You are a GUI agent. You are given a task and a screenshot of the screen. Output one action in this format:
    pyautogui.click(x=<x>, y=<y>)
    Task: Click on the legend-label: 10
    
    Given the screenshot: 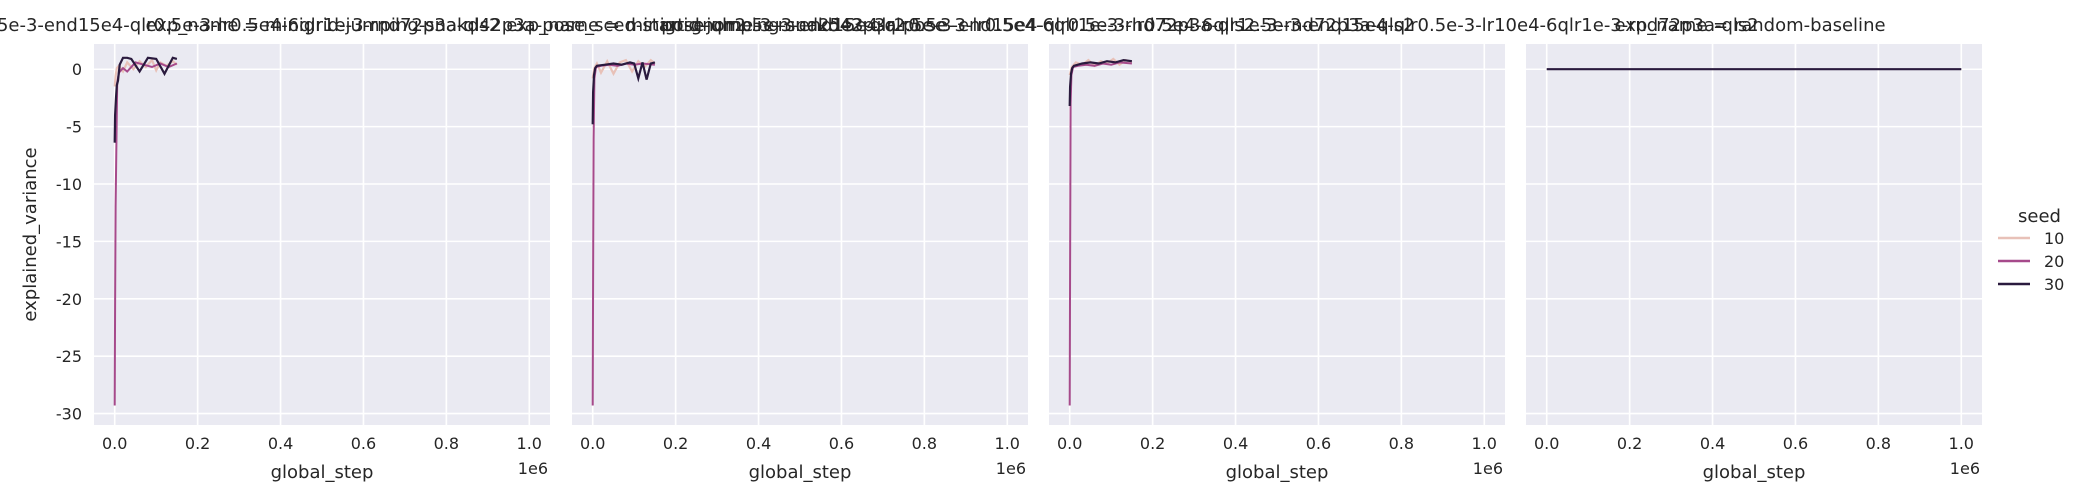 What is the action you would take?
    pyautogui.click(x=2054, y=238)
    